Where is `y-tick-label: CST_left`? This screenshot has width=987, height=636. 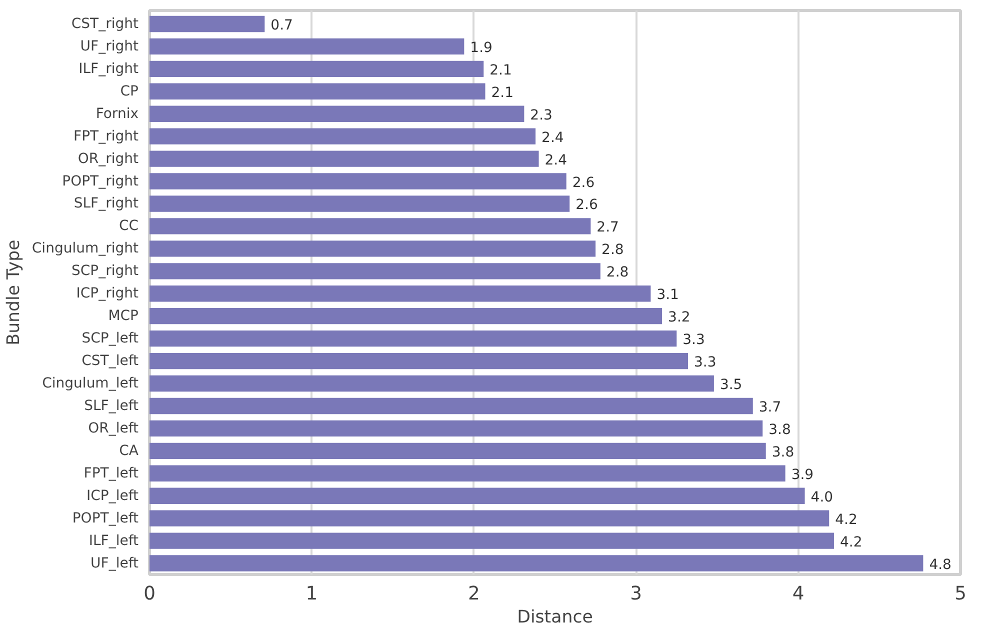
y-tick-label: CST_left is located at coordinates (111, 361).